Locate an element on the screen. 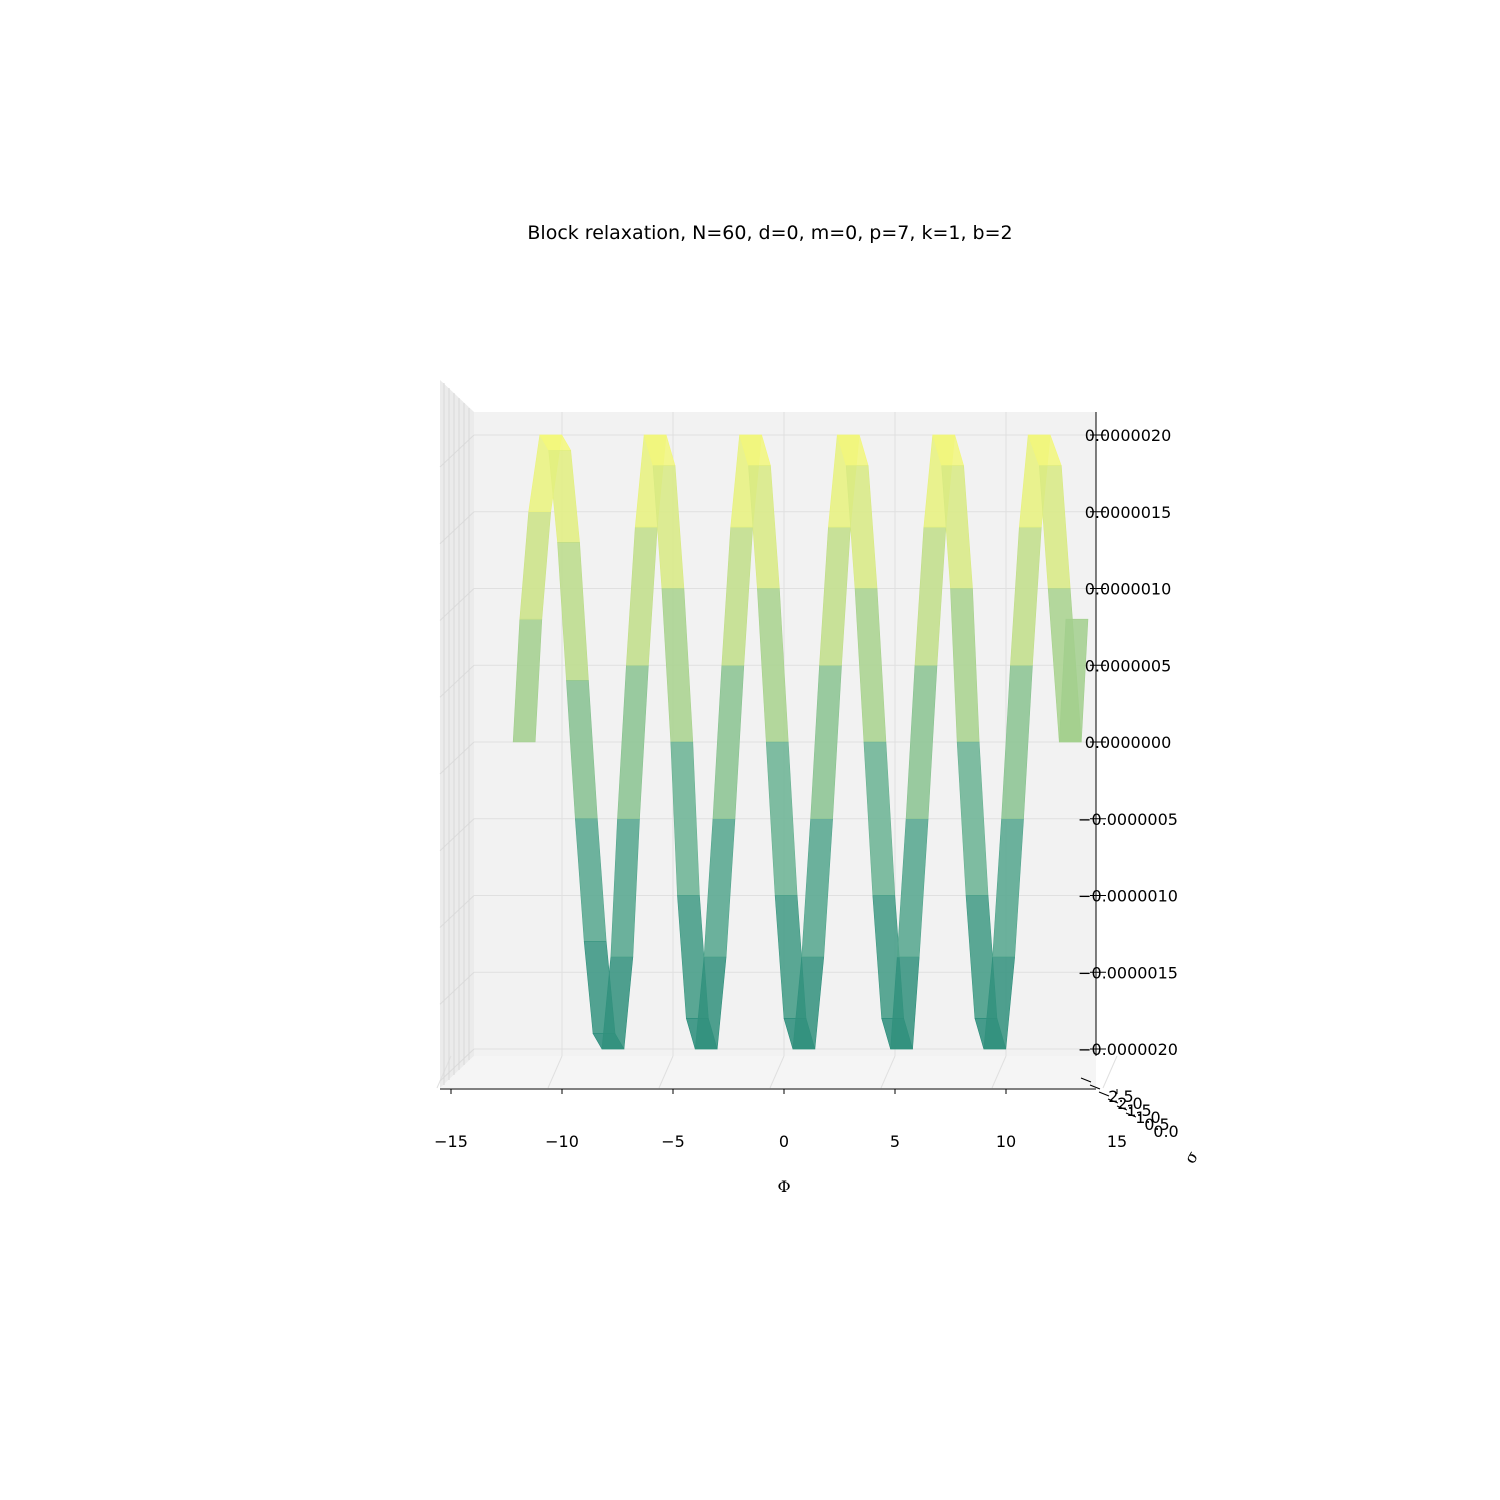 Image resolution: width=1500 pixels, height=1500 pixels. z-tick-label: 0.0000015 is located at coordinates (1128, 512).